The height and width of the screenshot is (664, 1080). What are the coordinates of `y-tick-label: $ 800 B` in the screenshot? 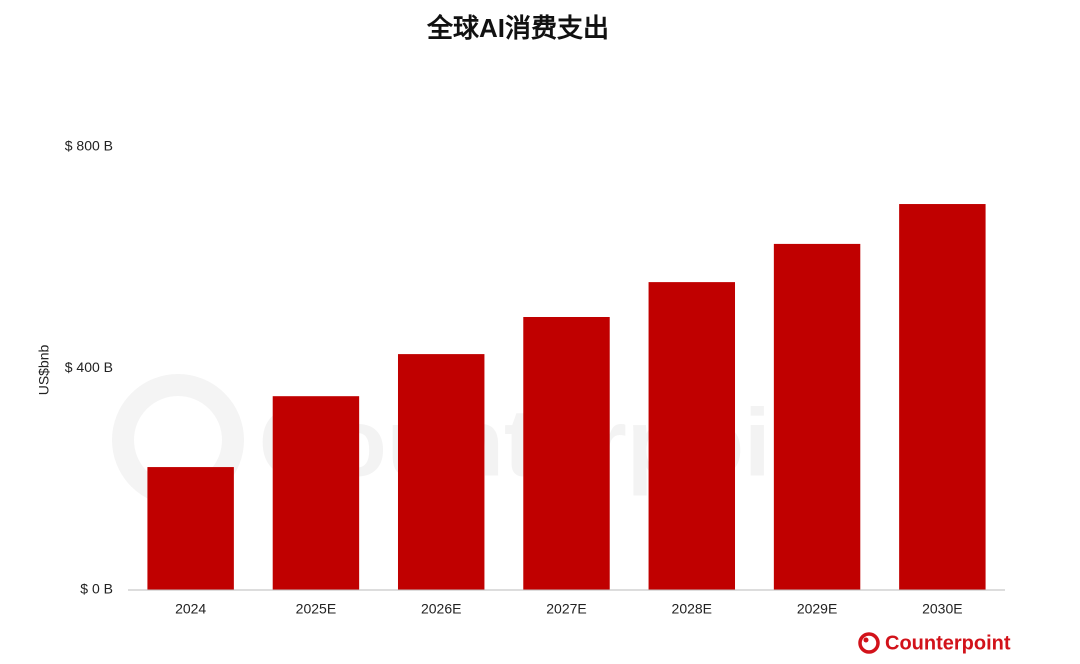 It's located at (89, 146).